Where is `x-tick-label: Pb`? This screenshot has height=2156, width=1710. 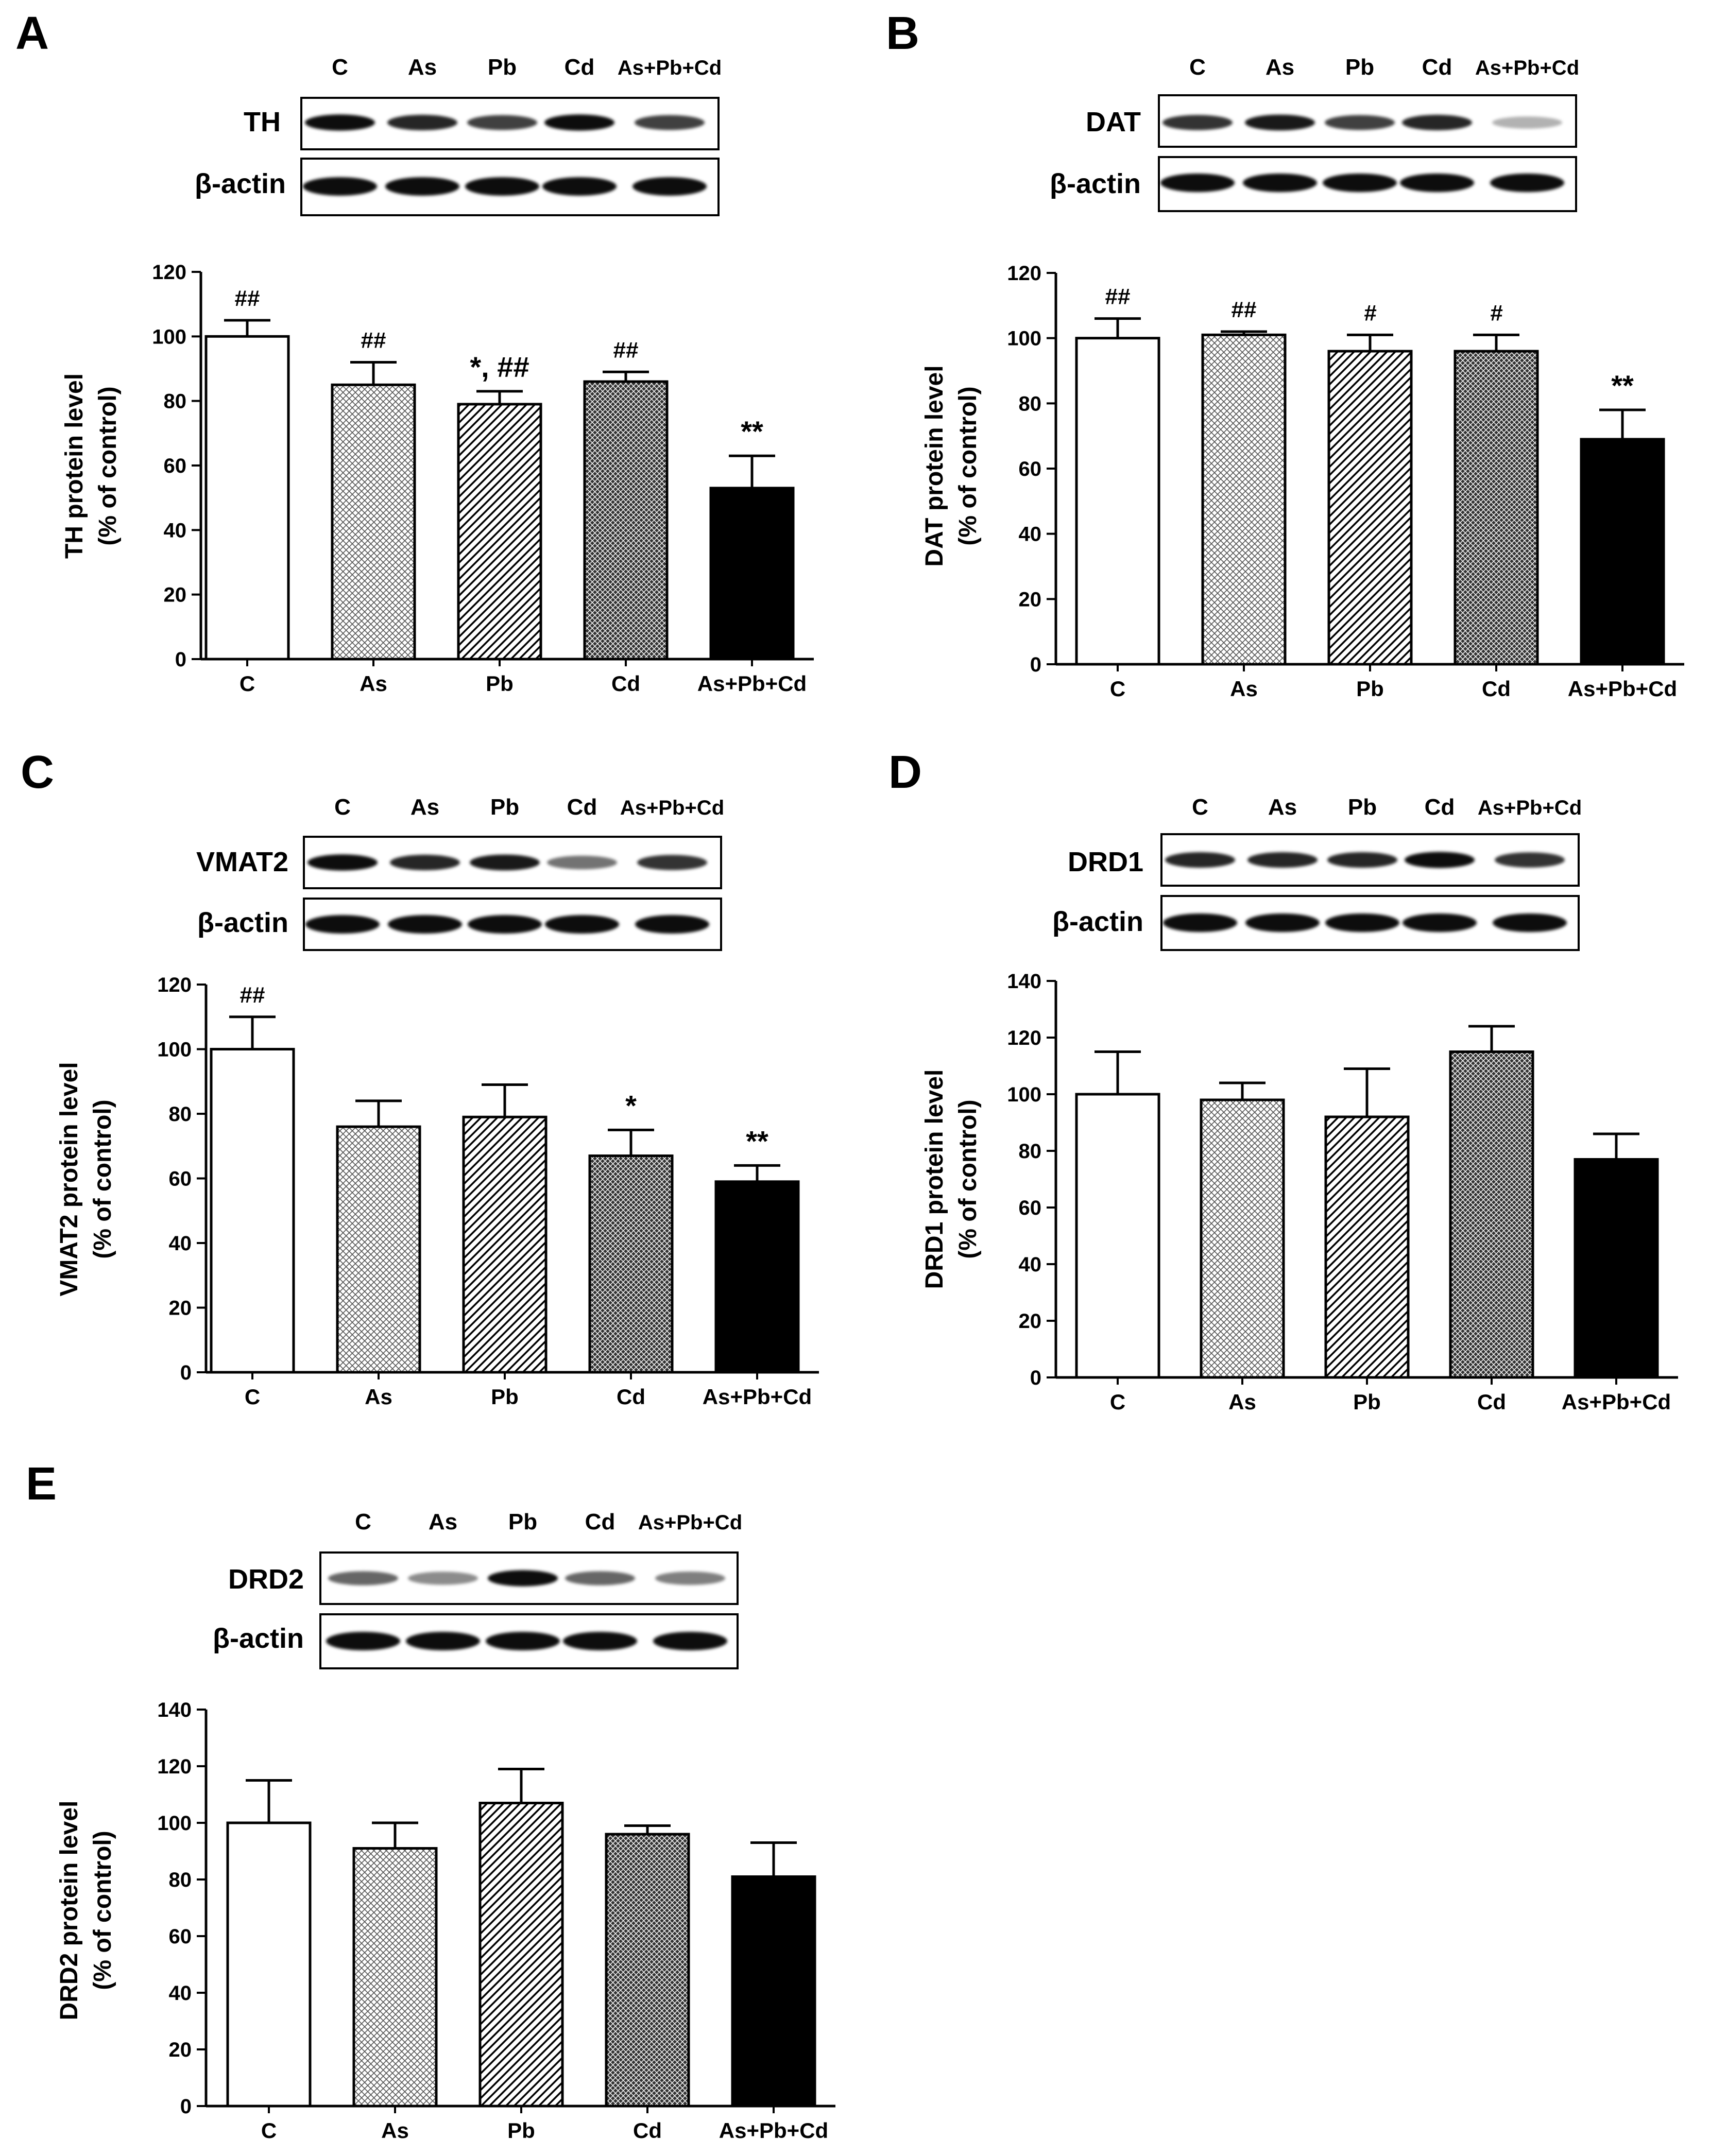
x-tick-label: Pb is located at coordinates (500, 683).